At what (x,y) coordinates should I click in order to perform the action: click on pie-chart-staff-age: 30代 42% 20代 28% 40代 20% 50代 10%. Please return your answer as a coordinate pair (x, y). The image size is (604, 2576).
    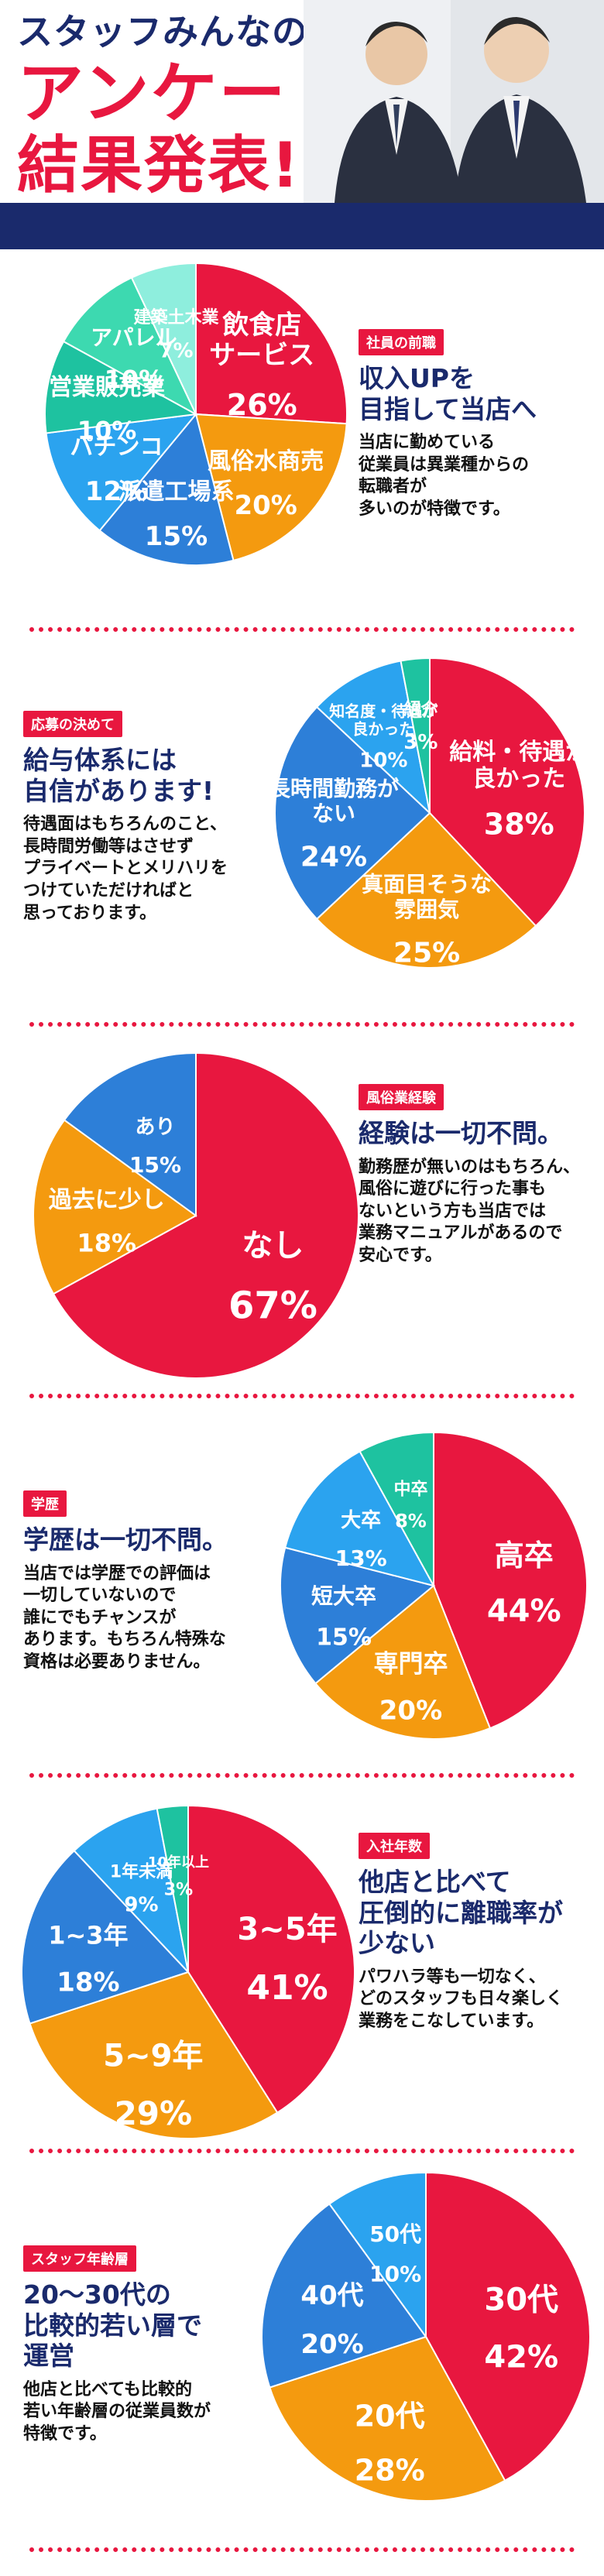
    Looking at the image, I should click on (426, 2336).